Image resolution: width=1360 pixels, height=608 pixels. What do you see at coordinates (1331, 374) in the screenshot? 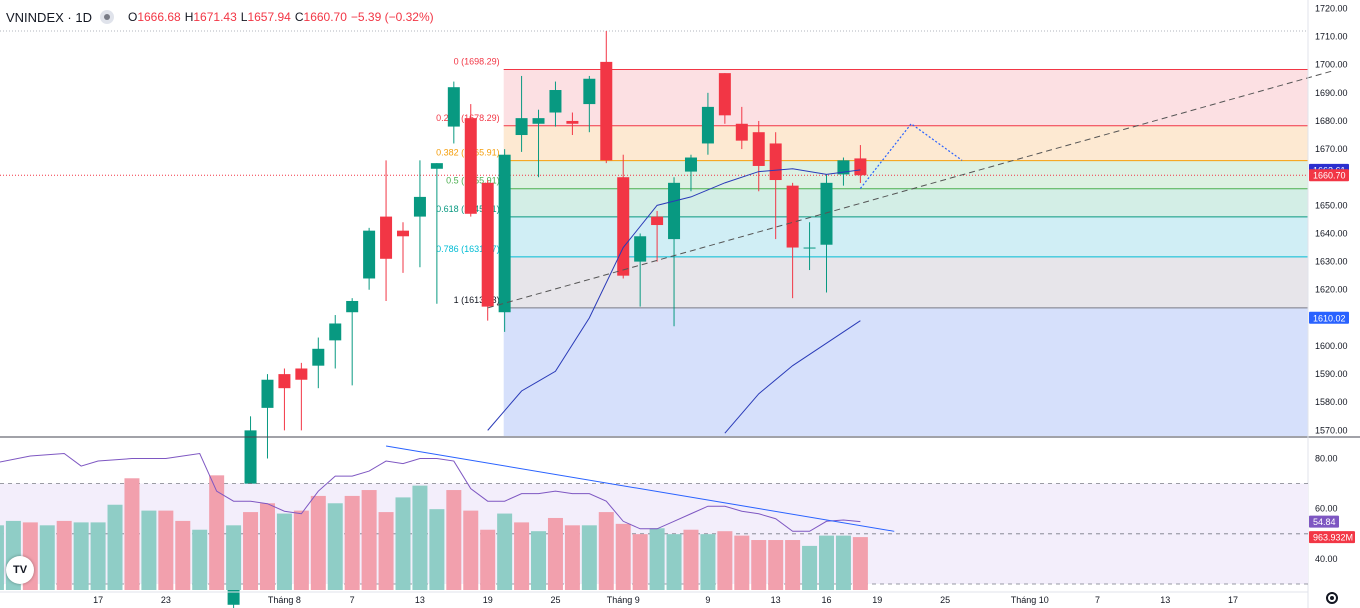
I see `price-tick-label: 1590.00` at bounding box center [1331, 374].